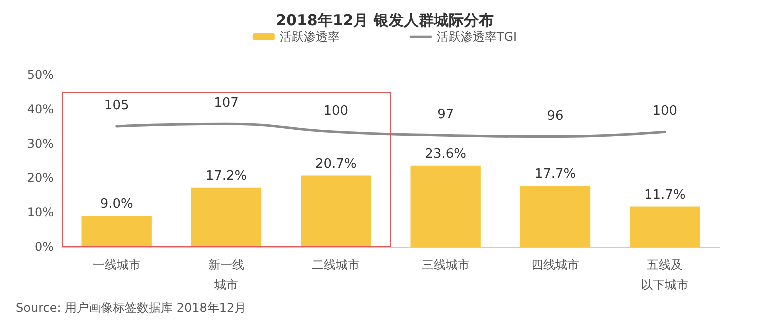 This screenshot has width=770, height=323. Describe the element at coordinates (446, 115) in the screenshot. I see `data-label: 97` at that location.